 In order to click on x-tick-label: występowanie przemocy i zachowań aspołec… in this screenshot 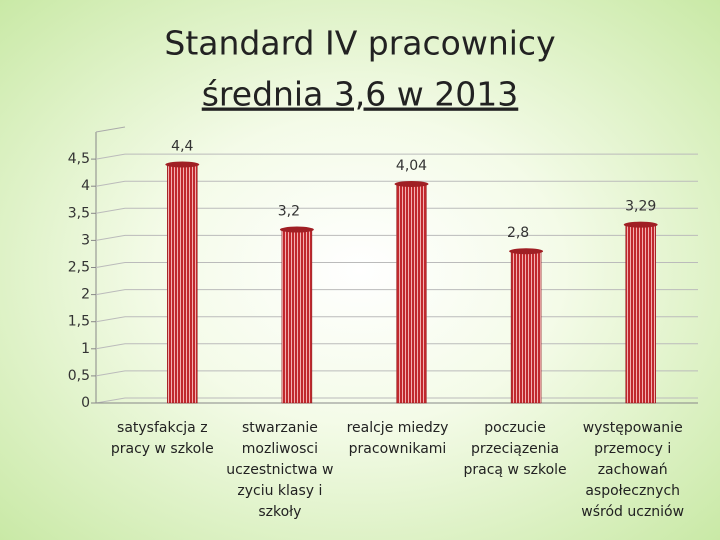, I will do `click(633, 470)`.